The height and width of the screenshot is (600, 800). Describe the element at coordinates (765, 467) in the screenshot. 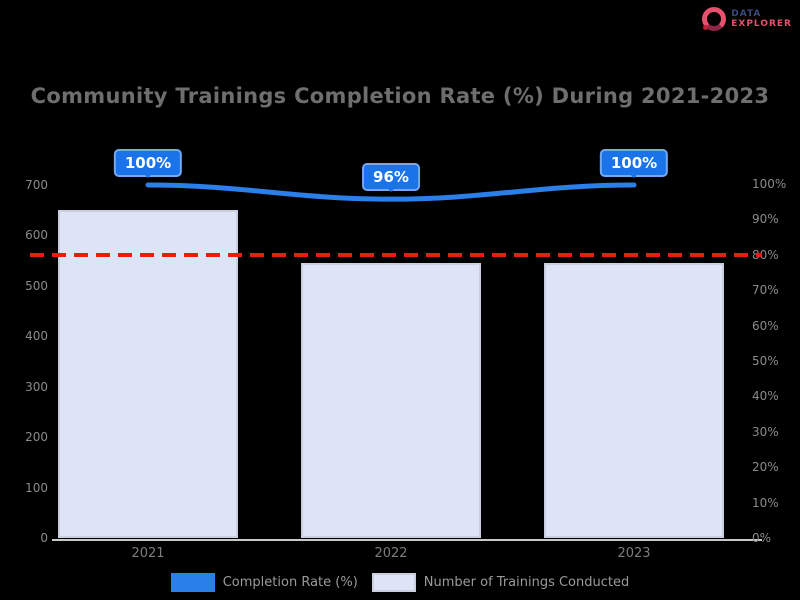

I see `right-axis-tick: 20%` at that location.